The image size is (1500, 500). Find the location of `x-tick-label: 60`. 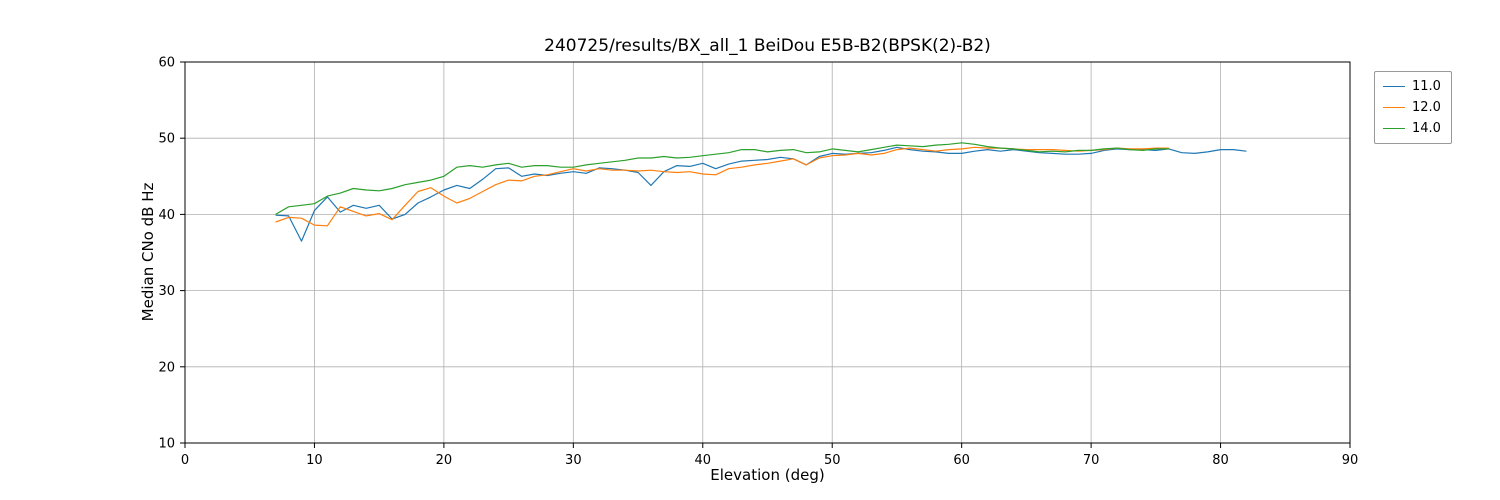

x-tick-label: 60 is located at coordinates (961, 460).